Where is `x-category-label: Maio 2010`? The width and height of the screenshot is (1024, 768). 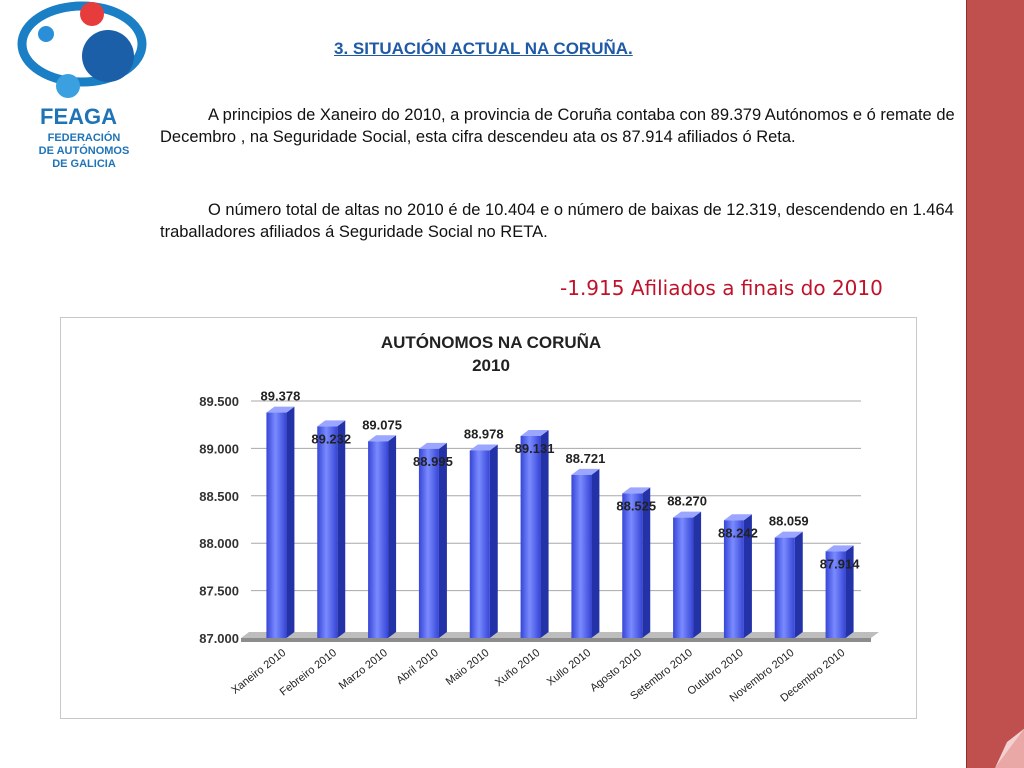 x-category-label: Maio 2010 is located at coordinates (468, 667).